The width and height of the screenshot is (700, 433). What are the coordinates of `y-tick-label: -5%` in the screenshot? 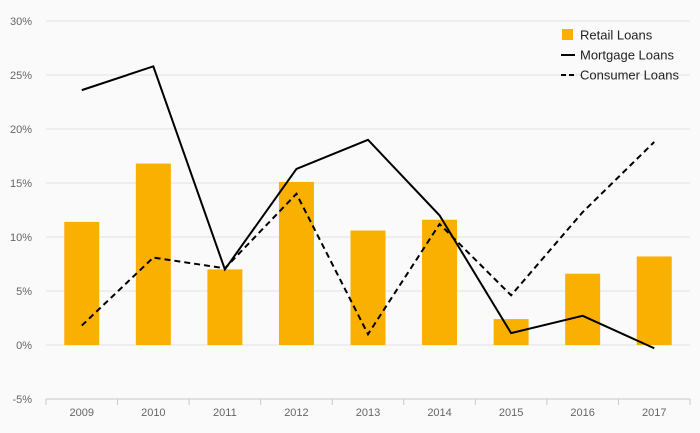 It's located at (22, 400).